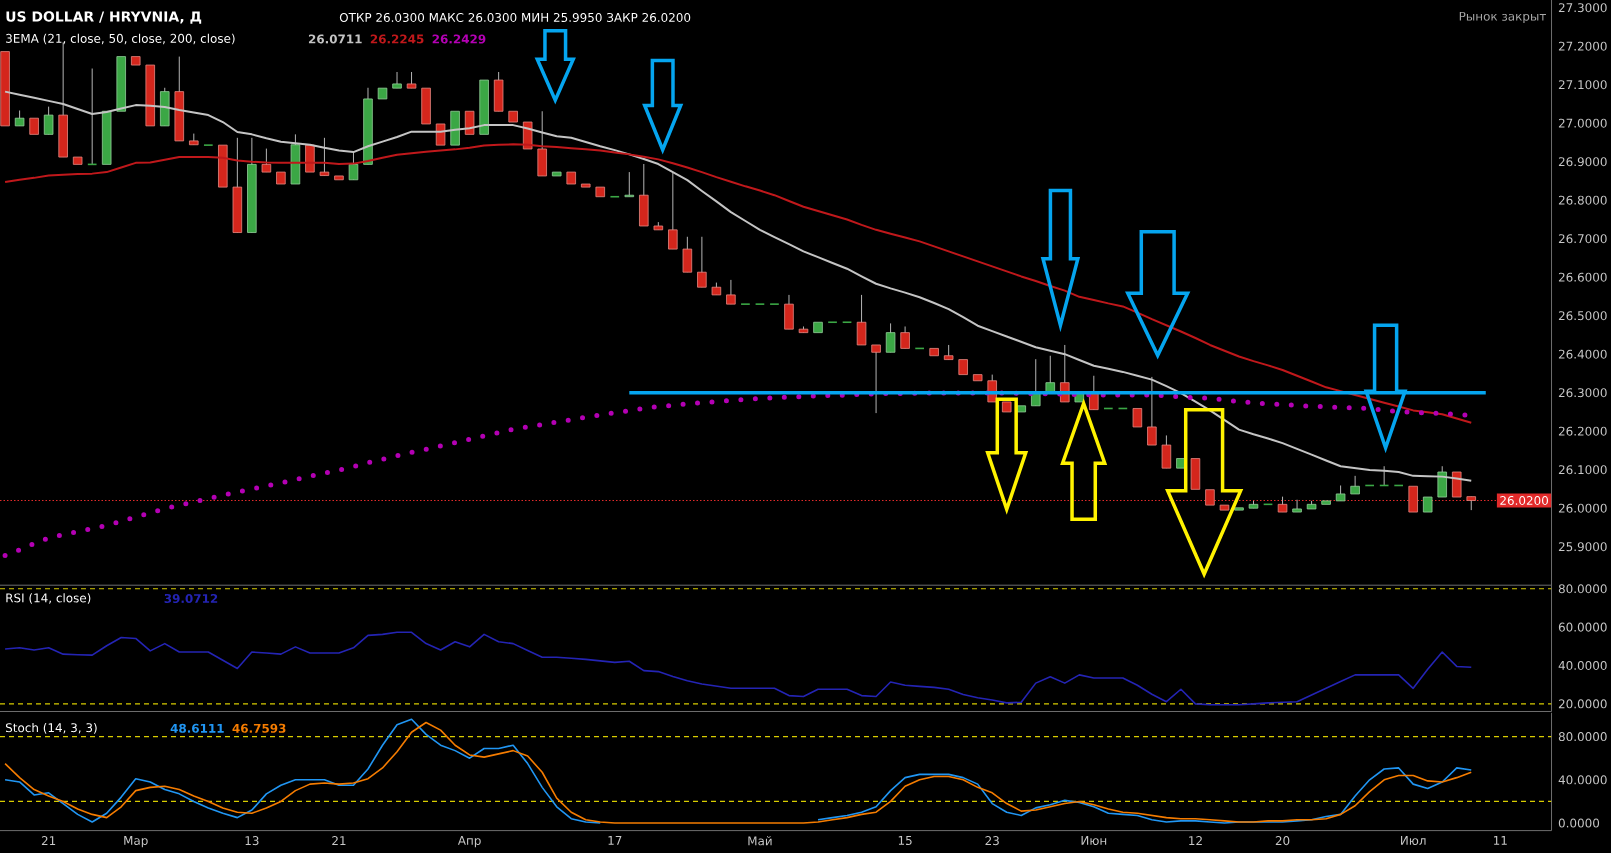 This screenshot has width=1611, height=853. What do you see at coordinates (1195, 840) in the screenshot?
I see `x-tick-label: 12` at bounding box center [1195, 840].